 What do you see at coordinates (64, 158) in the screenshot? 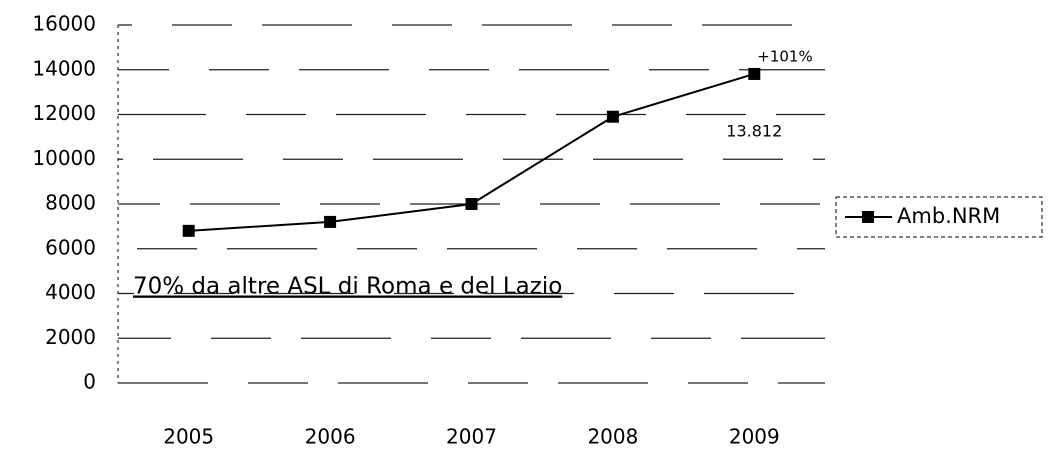
I see `y-tick-label: 10000` at bounding box center [64, 158].